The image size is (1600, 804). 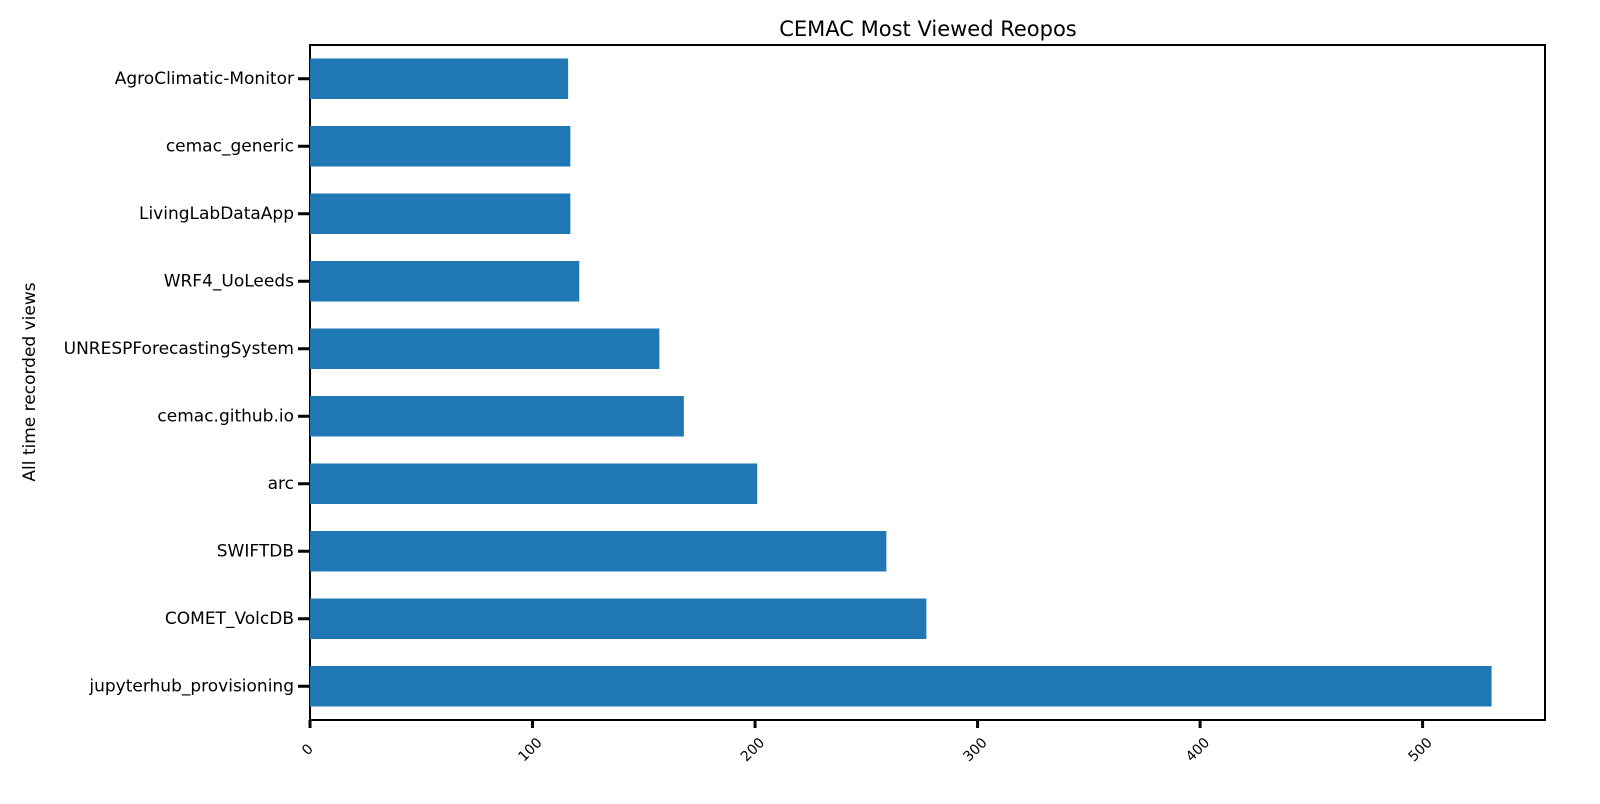 I want to click on y-tick-label: cemac_generic, so click(x=230, y=146).